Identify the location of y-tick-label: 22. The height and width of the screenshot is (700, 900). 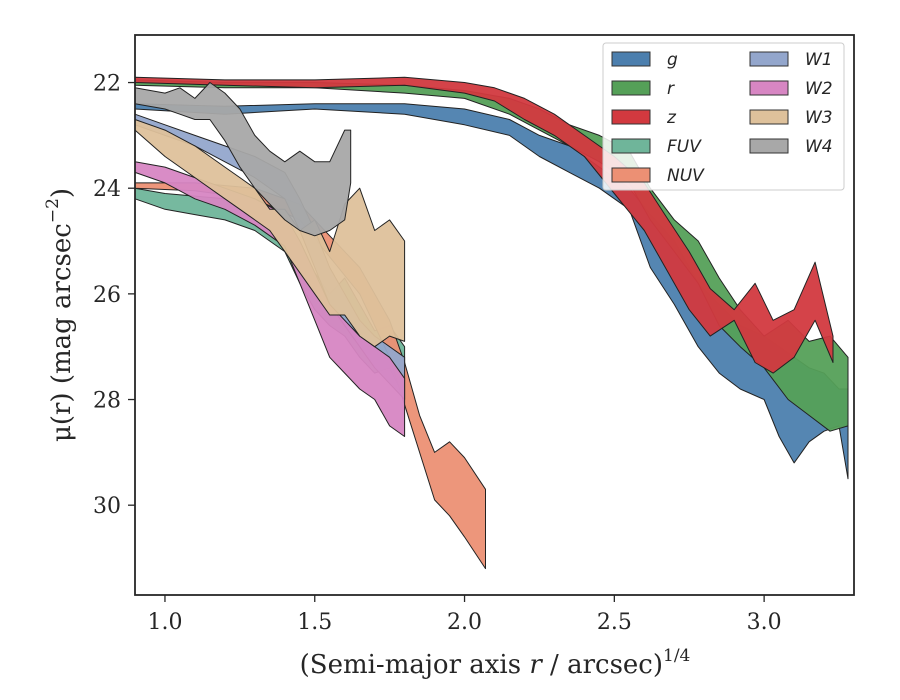
(107, 84).